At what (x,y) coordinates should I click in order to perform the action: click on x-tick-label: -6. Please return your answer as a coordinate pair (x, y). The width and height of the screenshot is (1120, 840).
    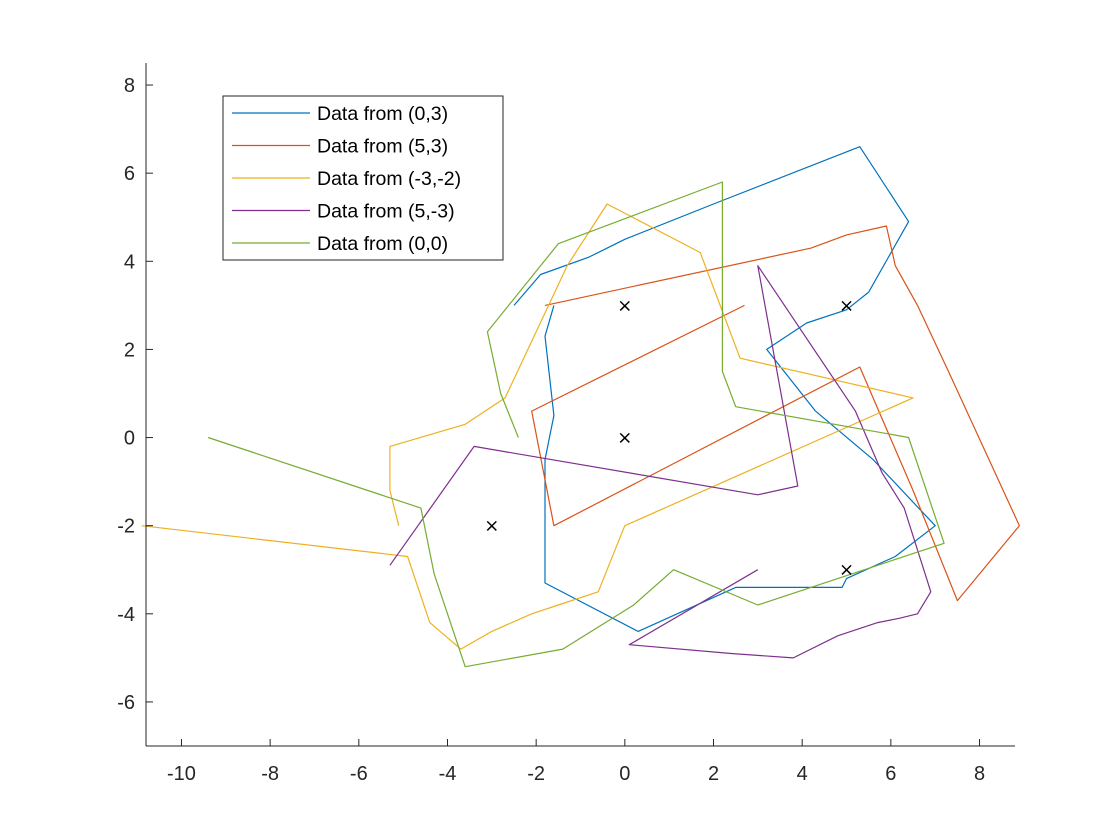
    Looking at the image, I should click on (359, 774).